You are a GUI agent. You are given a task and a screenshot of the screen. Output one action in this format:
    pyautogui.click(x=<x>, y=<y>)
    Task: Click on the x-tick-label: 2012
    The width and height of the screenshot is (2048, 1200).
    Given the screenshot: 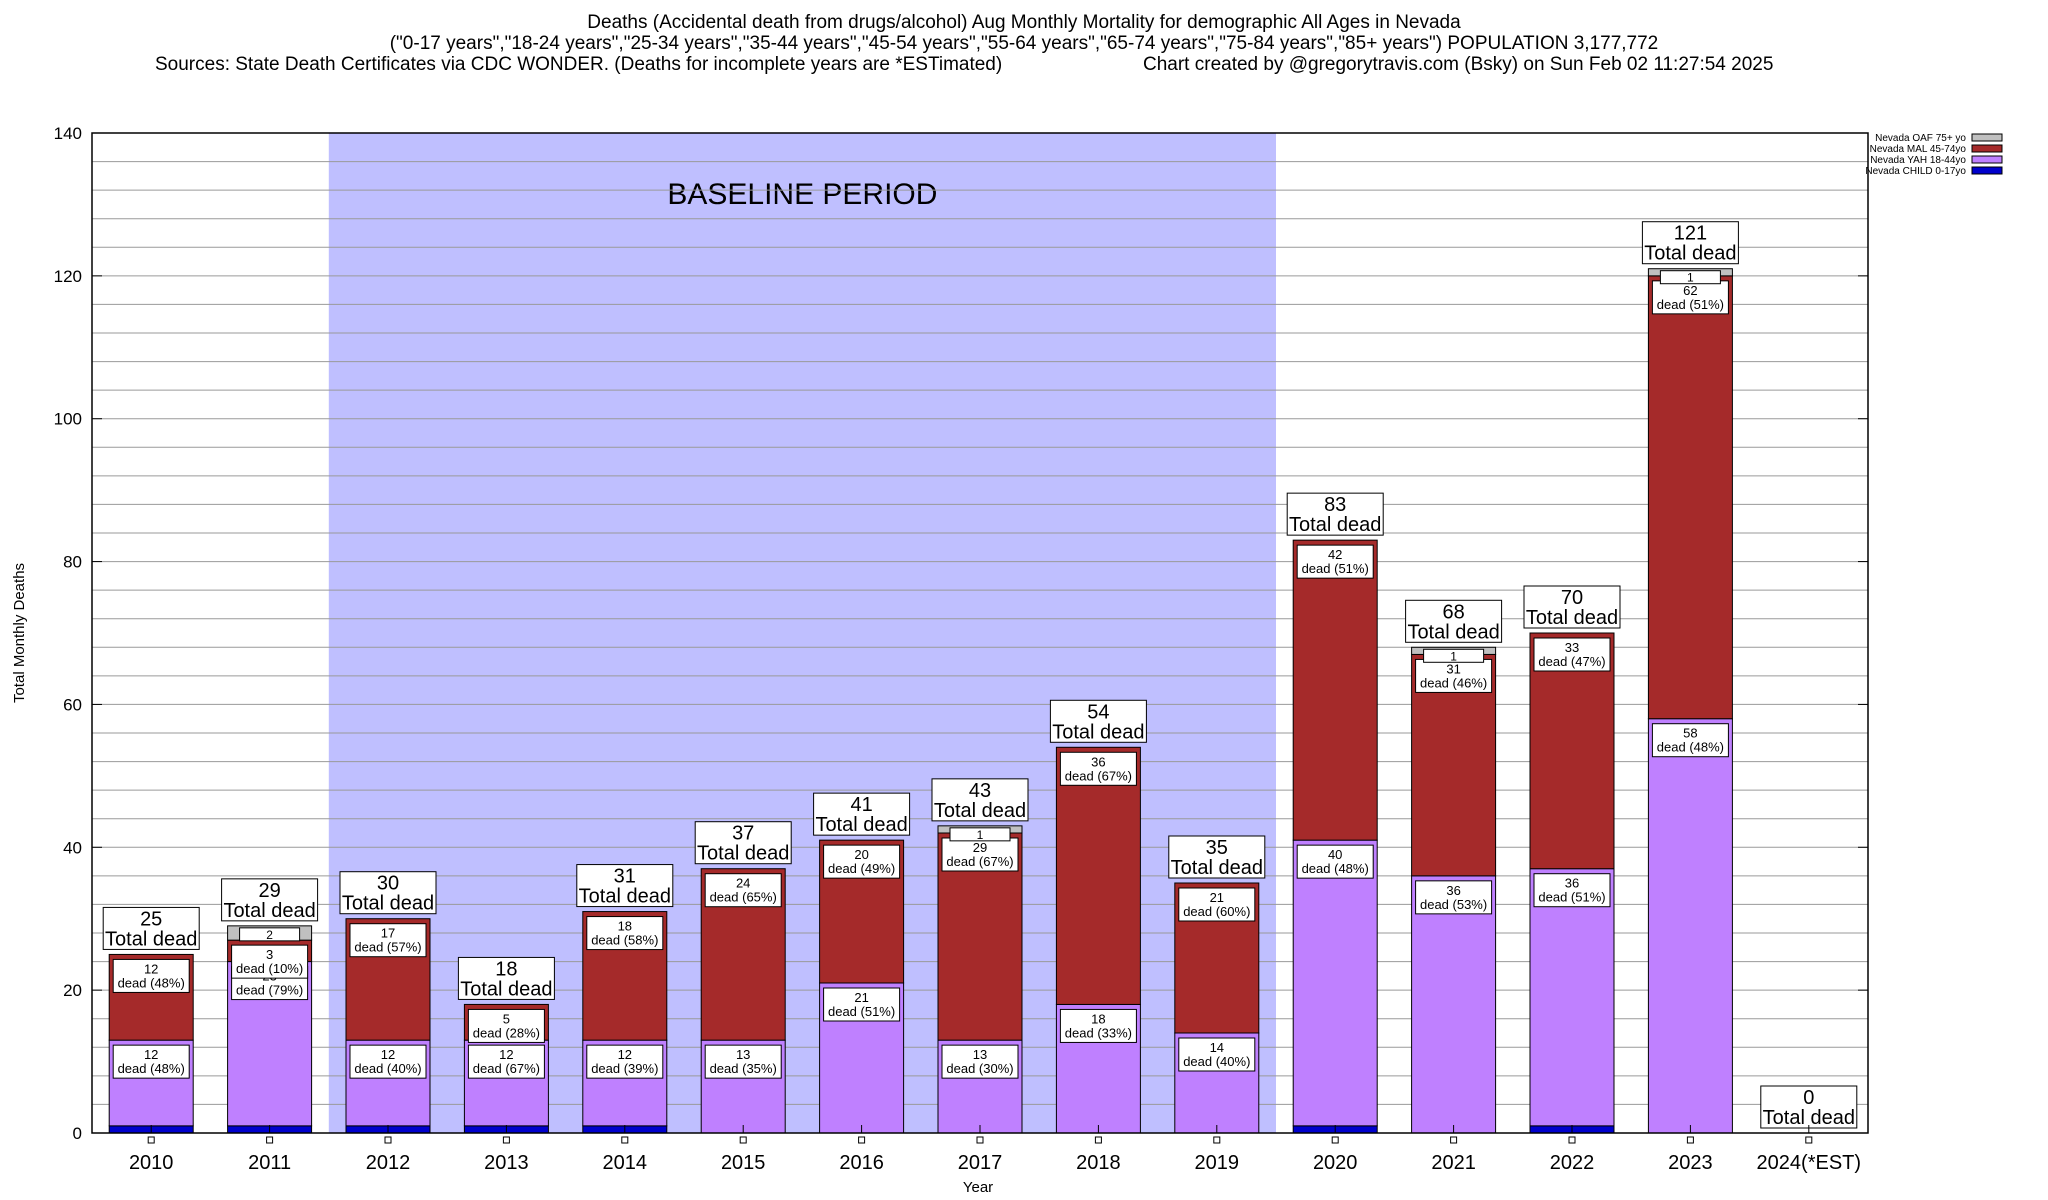 What is the action you would take?
    pyautogui.click(x=388, y=1163)
    